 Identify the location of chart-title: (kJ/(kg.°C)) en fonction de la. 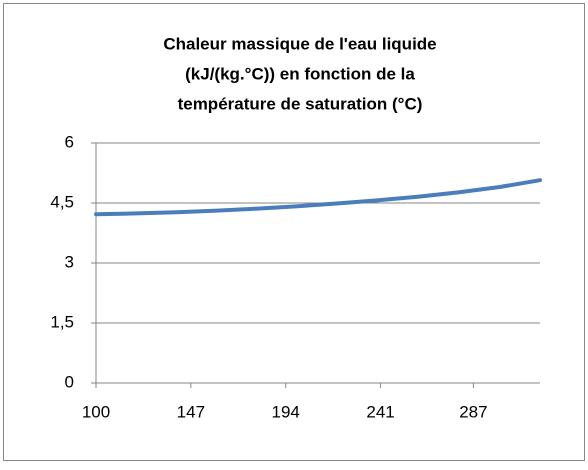
(300, 73).